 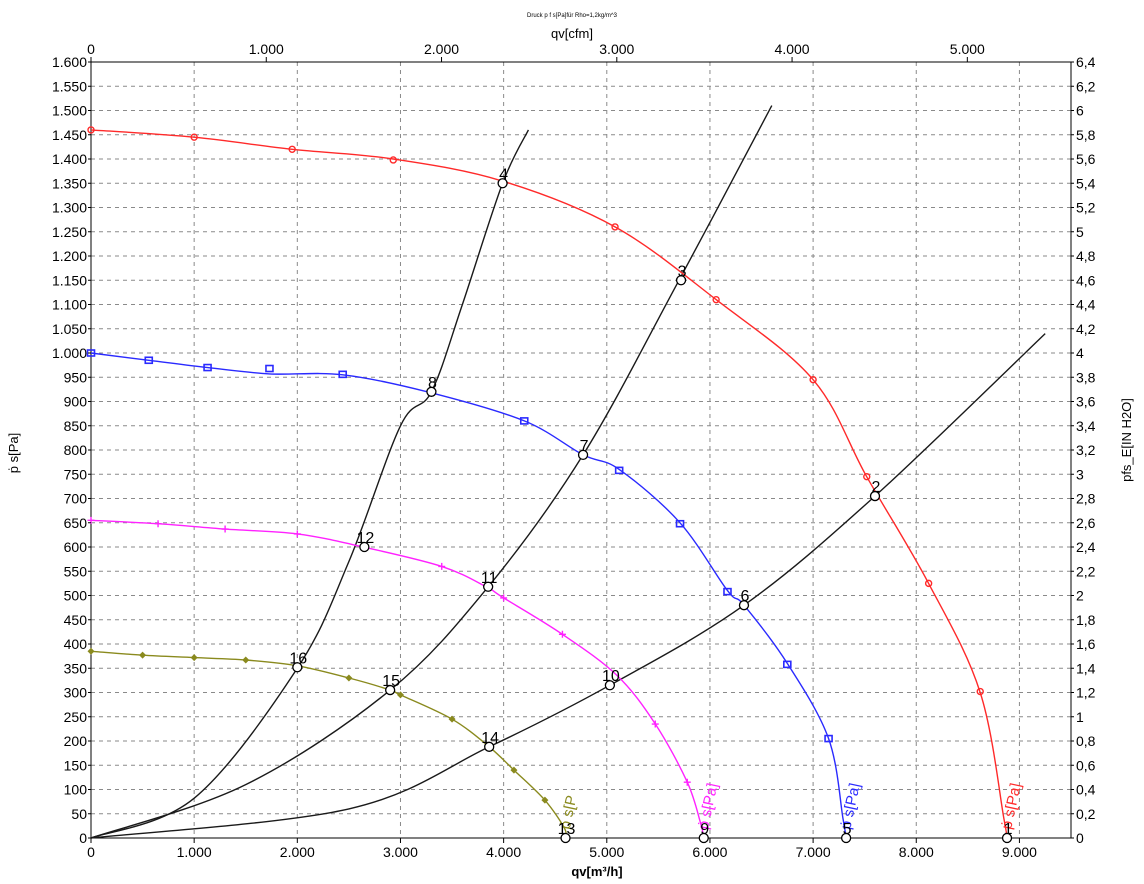 I want to click on x-tick-label: 1.000, so click(x=194, y=852).